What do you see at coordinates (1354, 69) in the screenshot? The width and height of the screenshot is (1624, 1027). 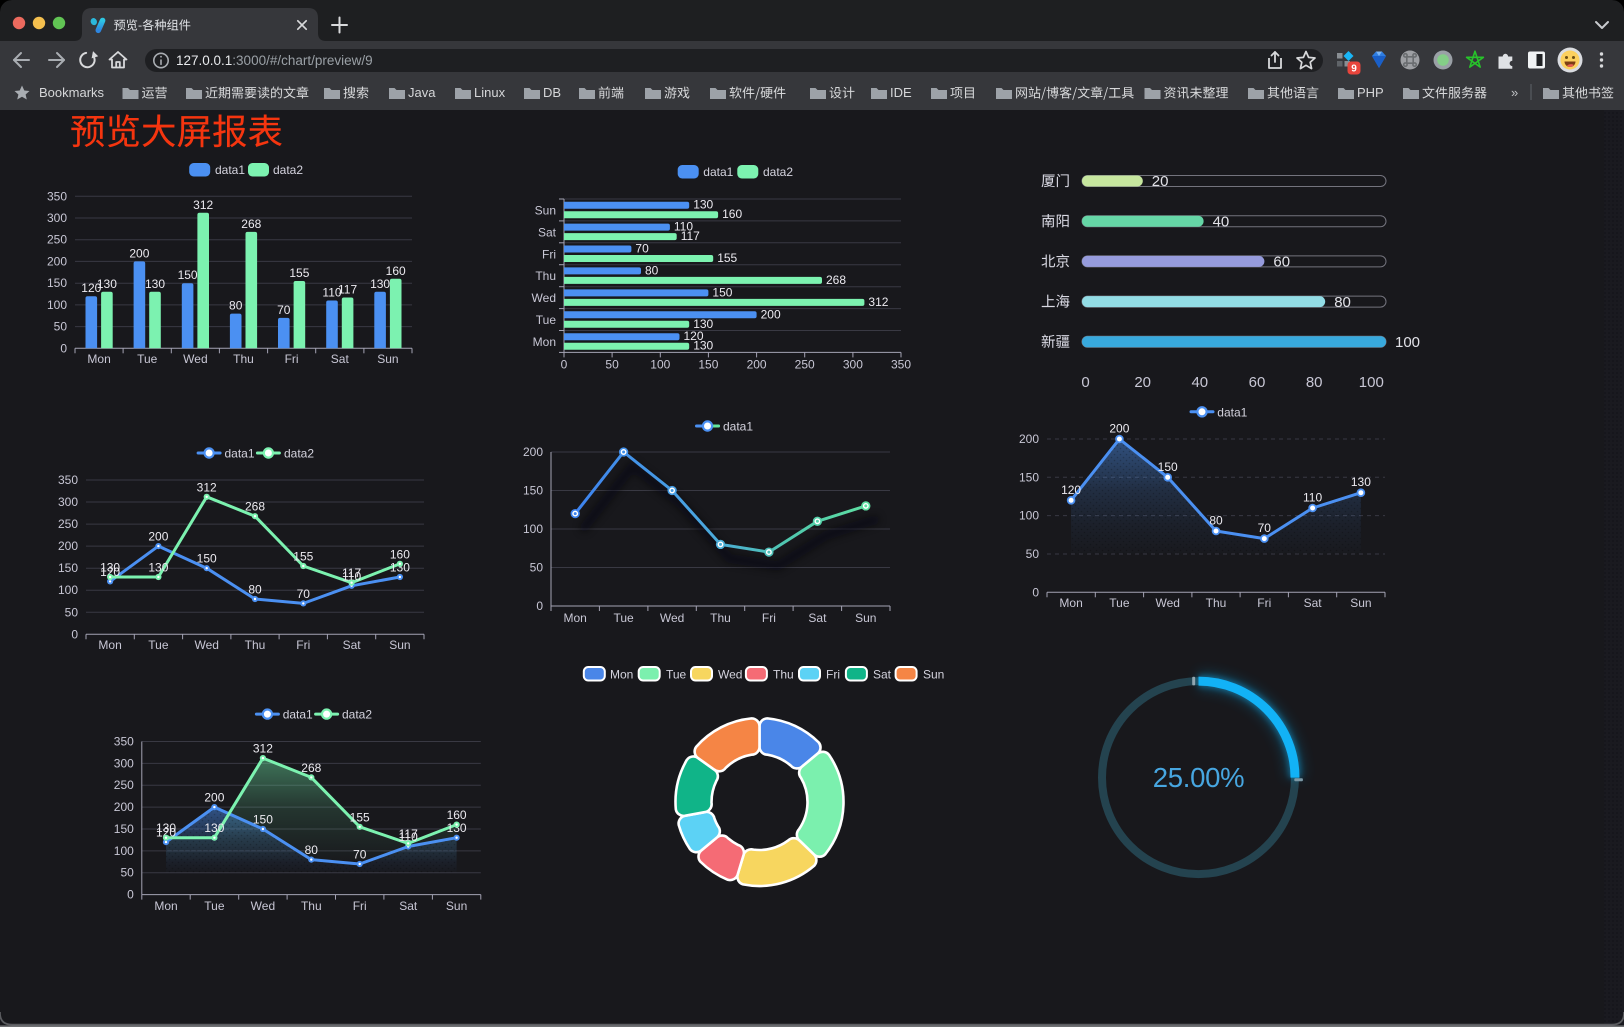 I see `svg-text: 9` at bounding box center [1354, 69].